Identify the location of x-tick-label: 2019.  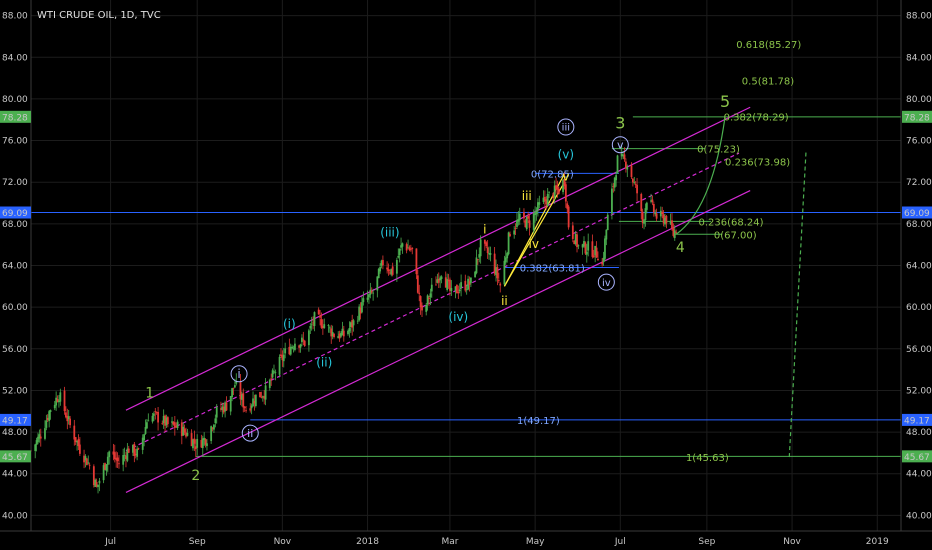
(877, 542).